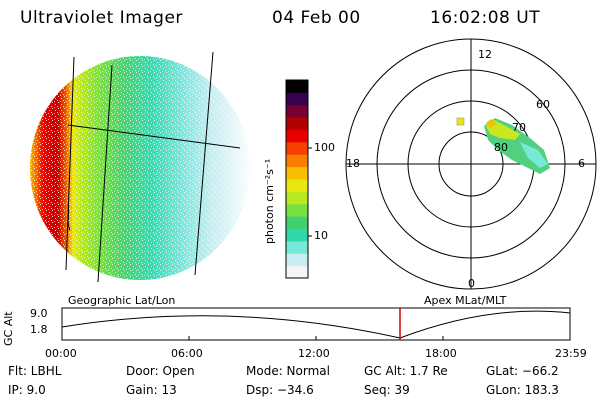 The image size is (600, 400). What do you see at coordinates (441, 353) in the screenshot?
I see `timeline-x-tick: 18:00` at bounding box center [441, 353].